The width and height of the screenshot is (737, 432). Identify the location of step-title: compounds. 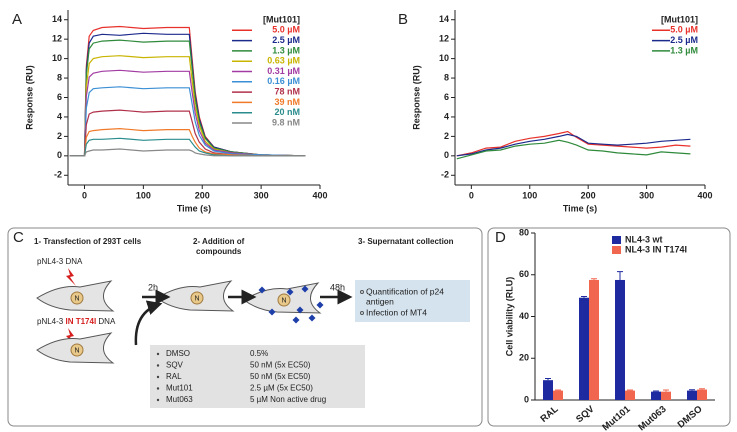
(219, 251).